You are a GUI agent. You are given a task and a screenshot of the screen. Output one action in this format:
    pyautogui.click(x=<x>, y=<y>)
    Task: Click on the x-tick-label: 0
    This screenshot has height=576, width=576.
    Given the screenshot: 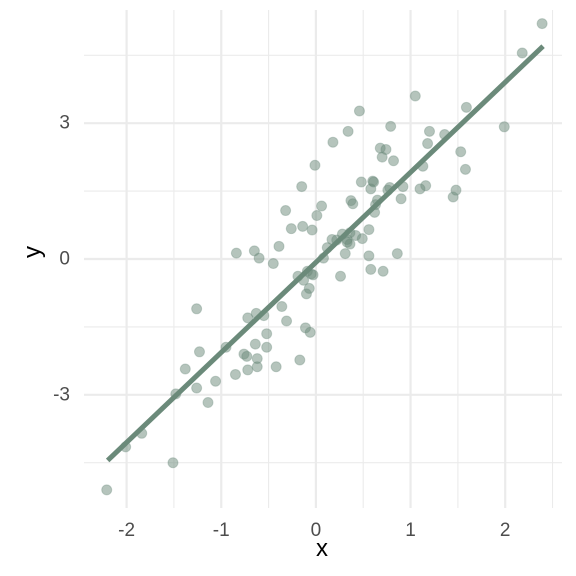 What is the action you would take?
    pyautogui.click(x=316, y=530)
    